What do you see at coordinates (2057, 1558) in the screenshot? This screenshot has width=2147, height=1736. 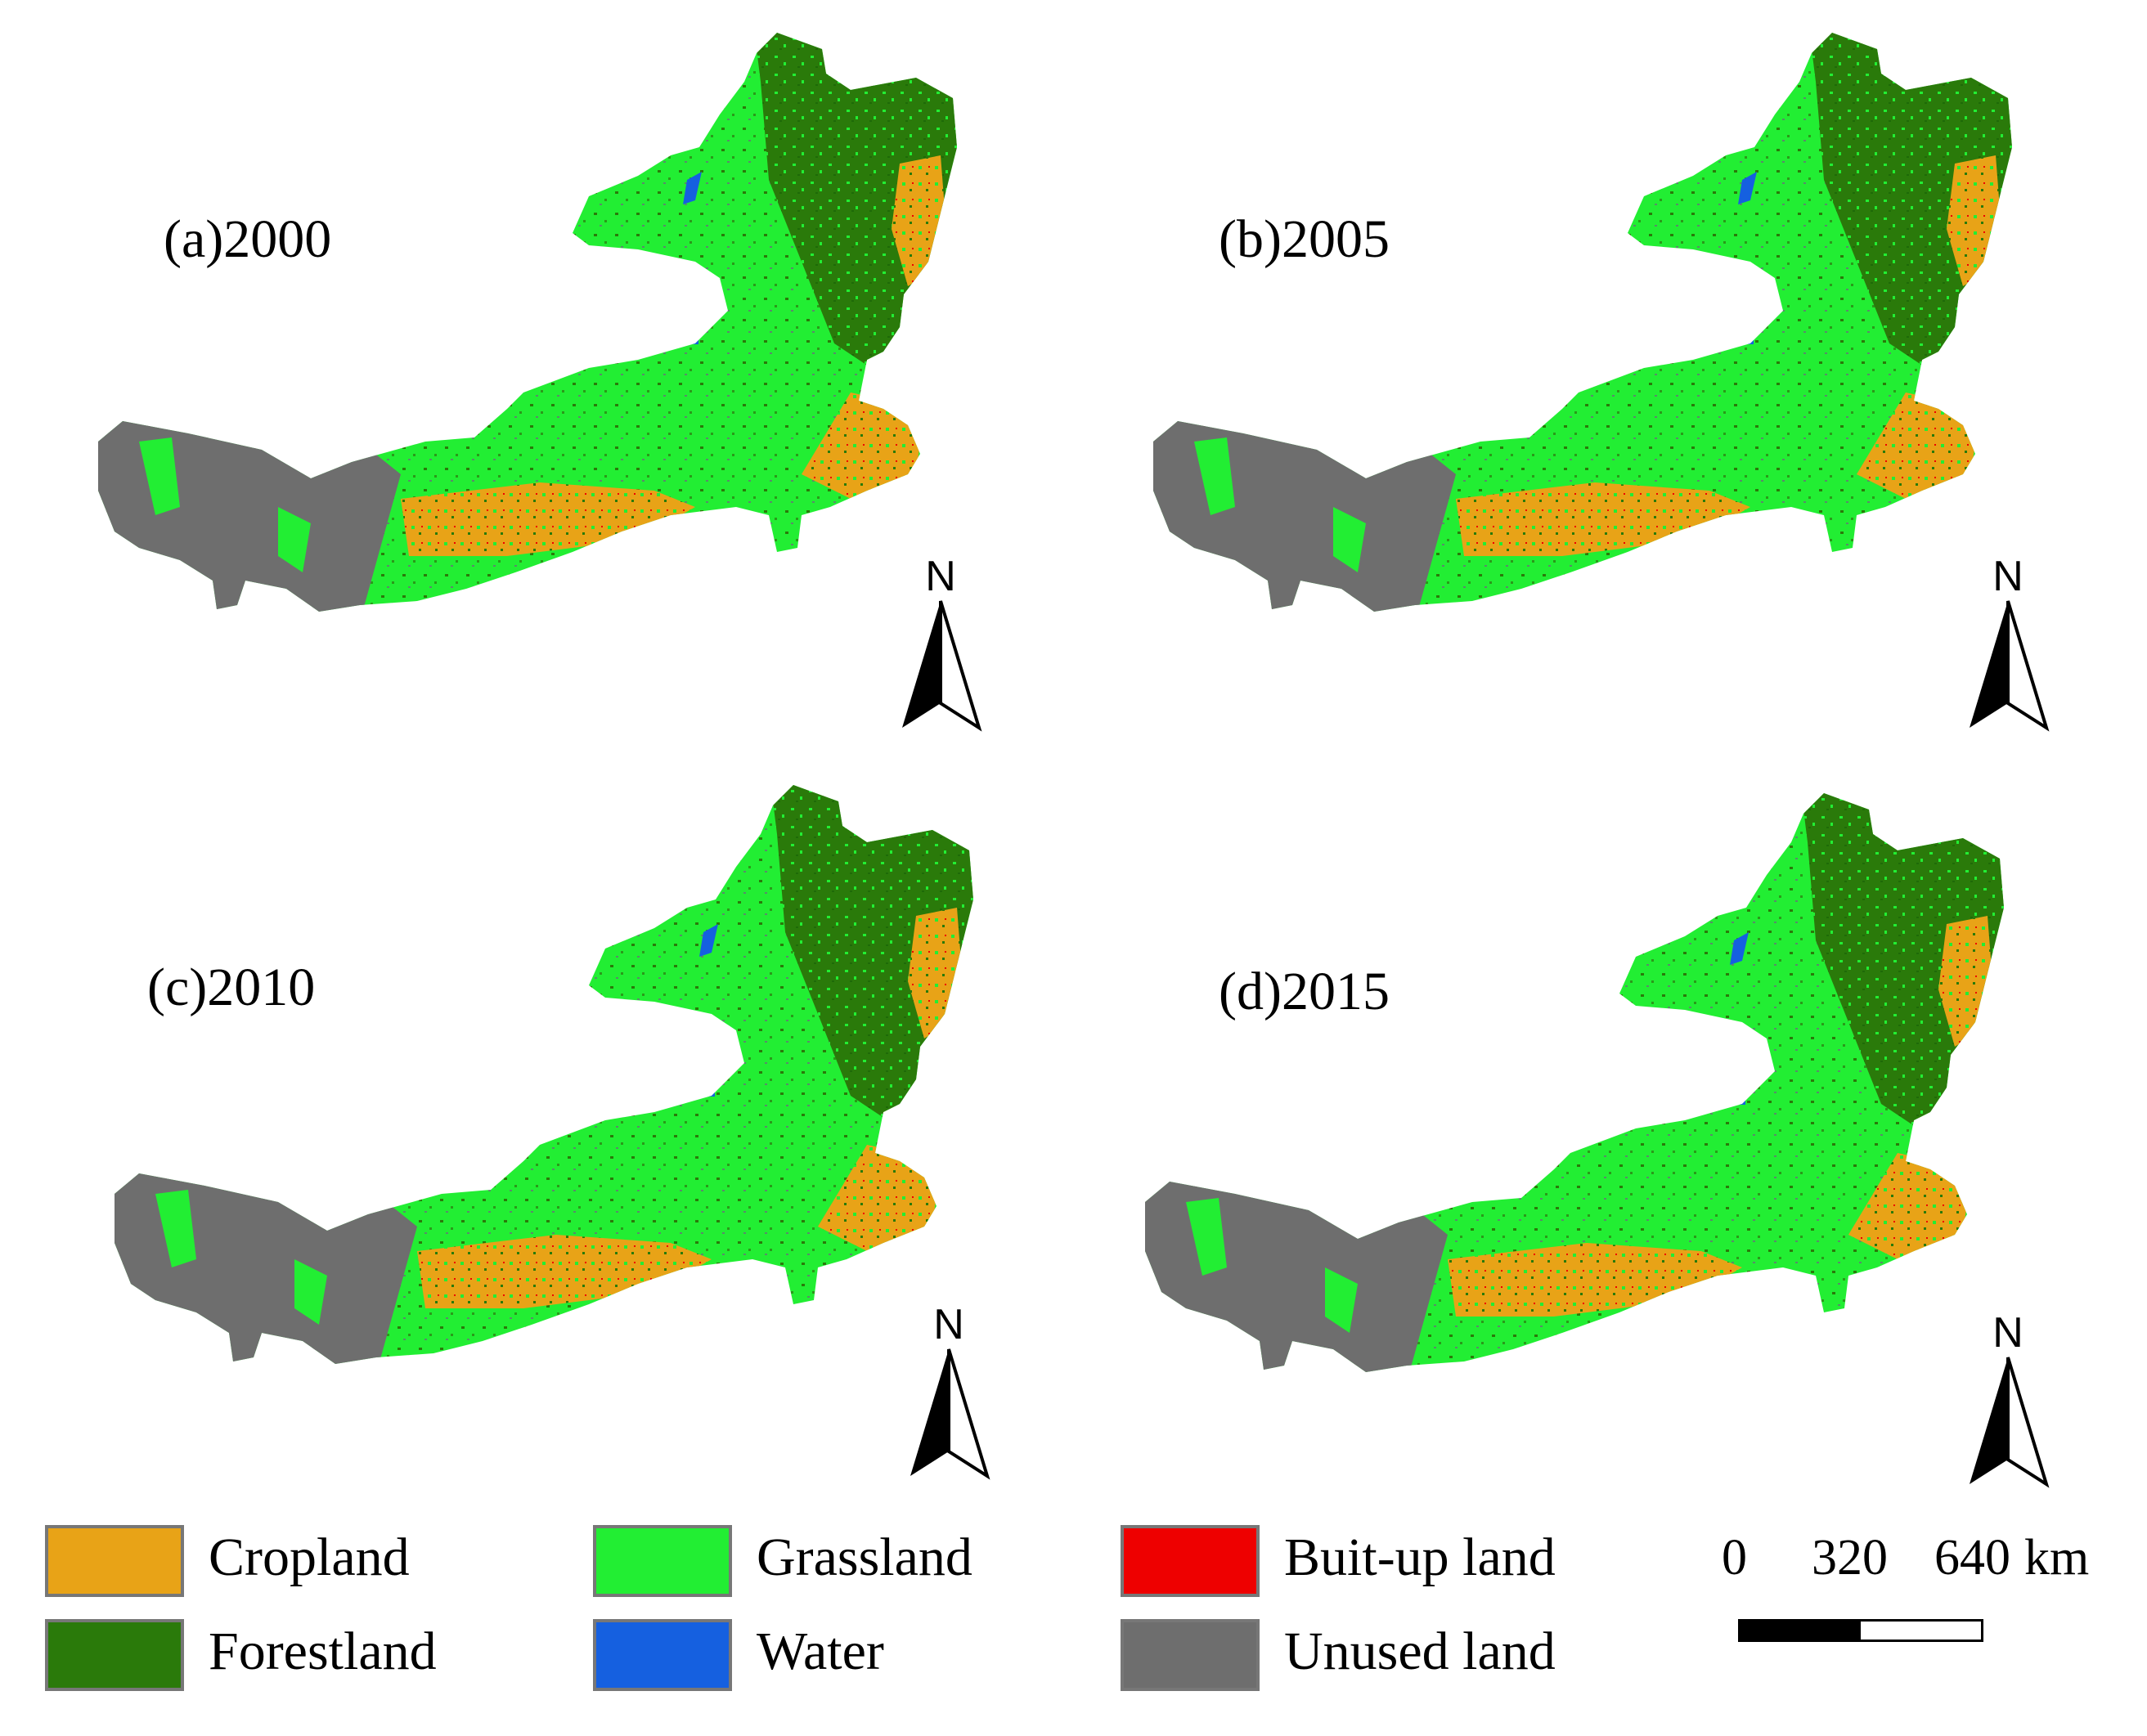 I see `scale-unit: km` at bounding box center [2057, 1558].